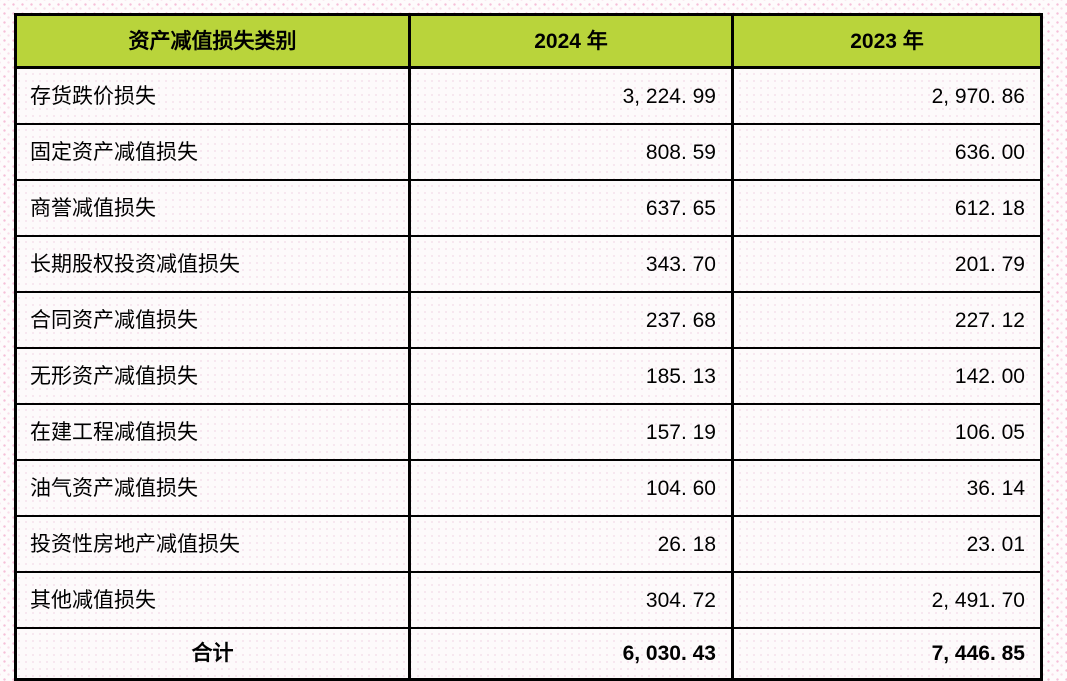 The image size is (1067, 681). What do you see at coordinates (571, 600) in the screenshot?
I see `row-value-2024: 304. 72` at bounding box center [571, 600].